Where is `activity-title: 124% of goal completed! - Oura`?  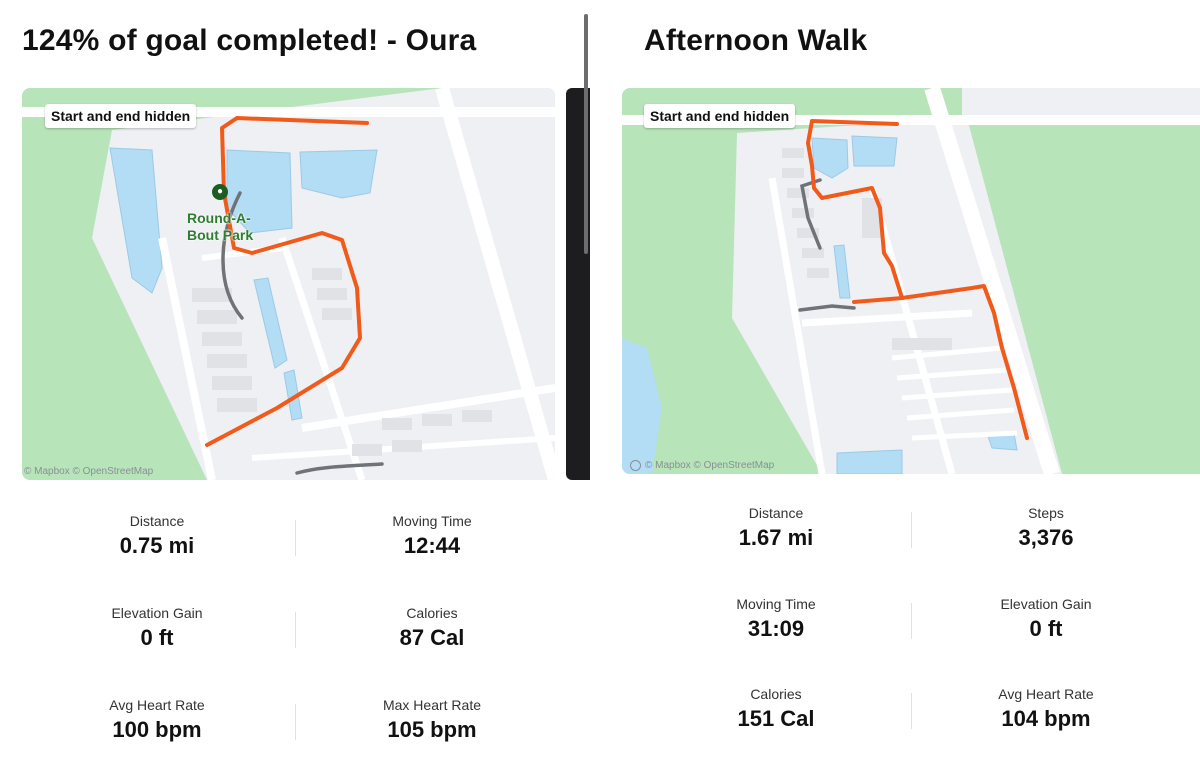
activity-title: 124% of goal completed! - Oura is located at coordinates (249, 40).